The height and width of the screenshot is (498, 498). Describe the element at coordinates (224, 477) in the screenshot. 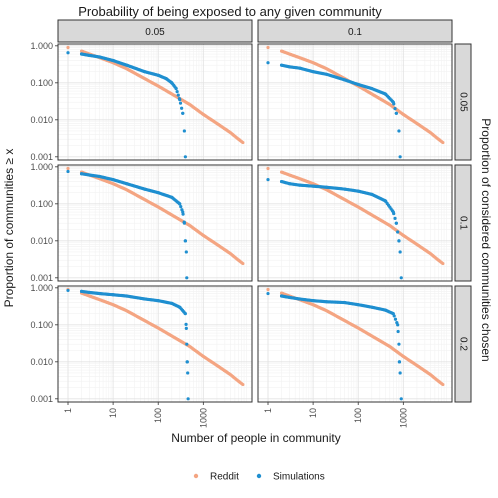

I see `legend-label: Reddit` at that location.